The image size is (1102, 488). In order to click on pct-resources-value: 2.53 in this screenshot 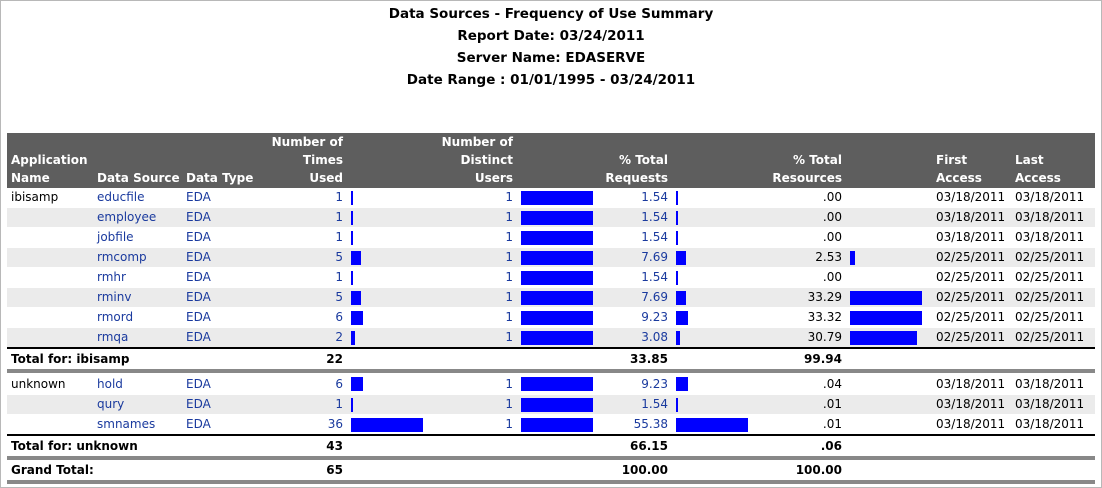, I will do `click(804, 257)`.